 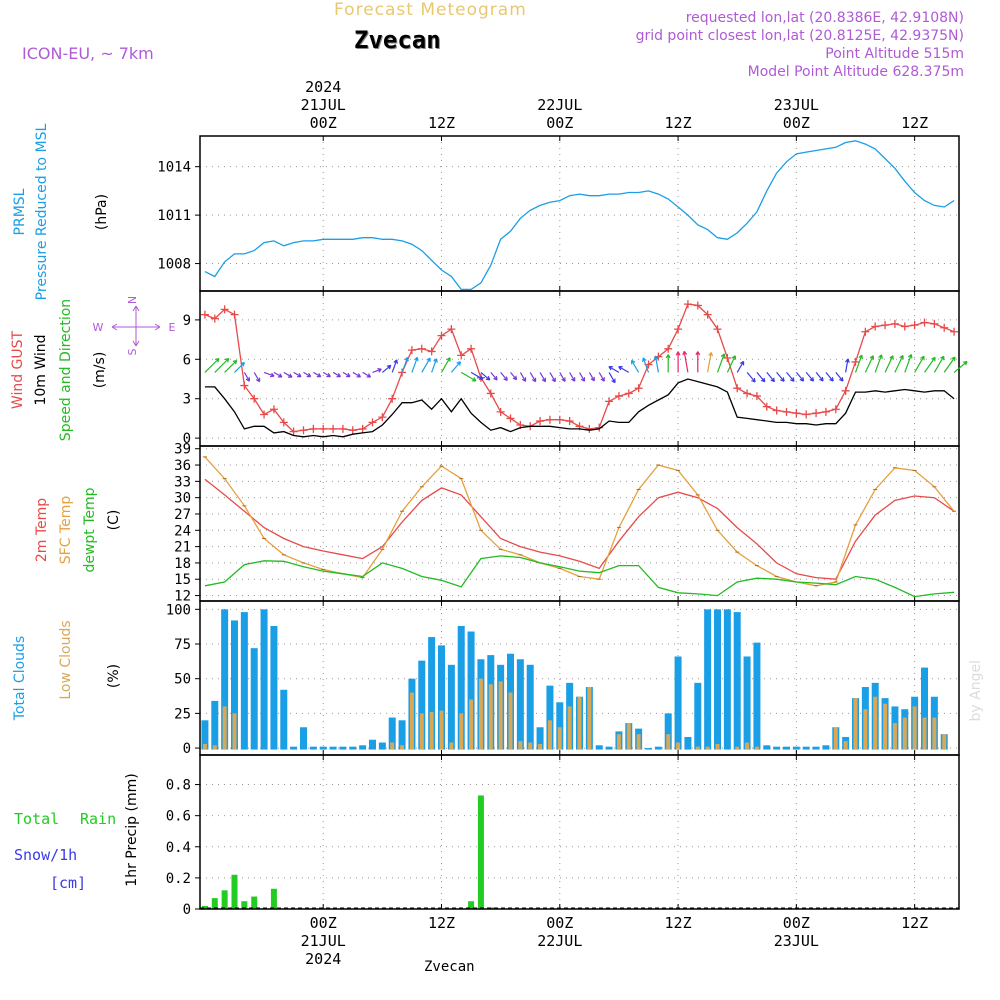 I want to click on y-tick-label: 24, so click(x=182, y=531).